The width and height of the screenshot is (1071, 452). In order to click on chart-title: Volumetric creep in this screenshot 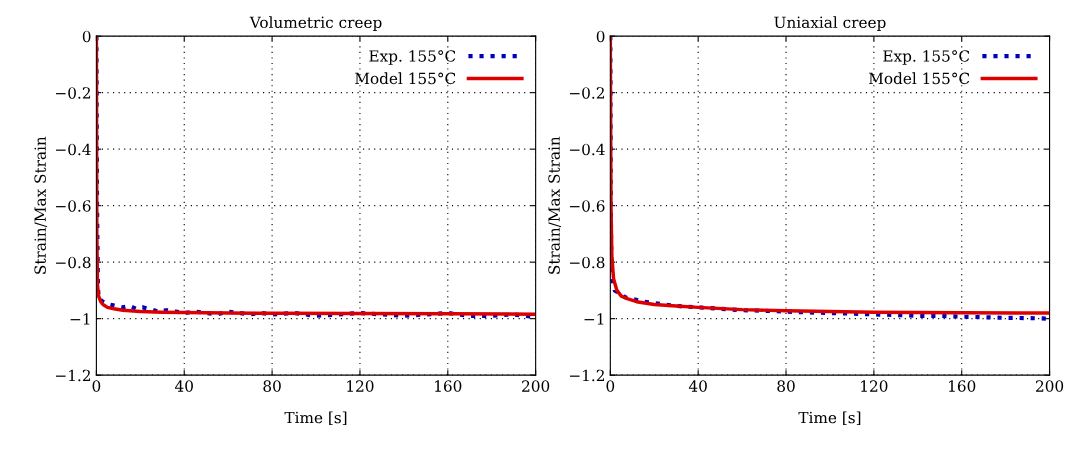, I will do `click(315, 23)`.